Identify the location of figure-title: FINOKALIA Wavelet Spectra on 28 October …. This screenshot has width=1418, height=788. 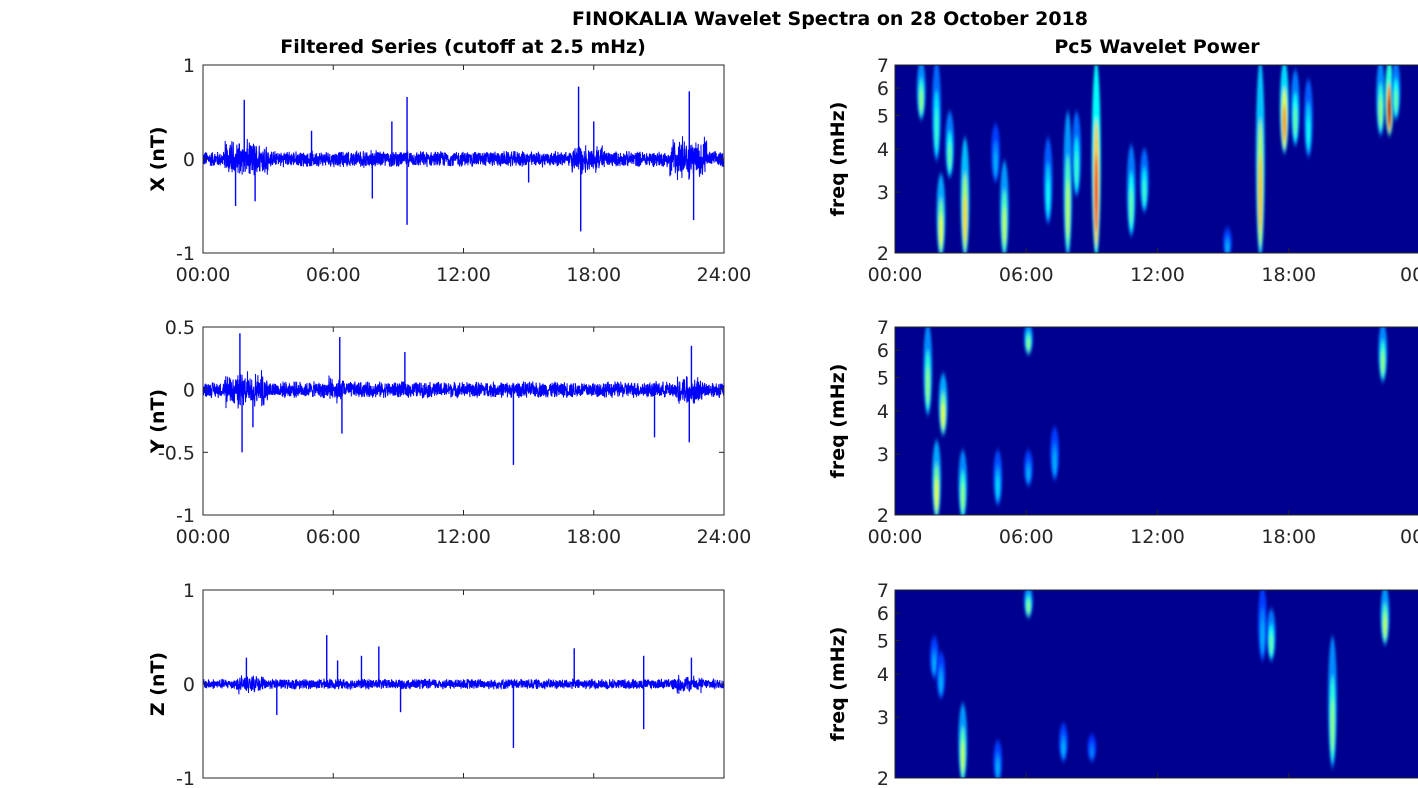
(830, 19).